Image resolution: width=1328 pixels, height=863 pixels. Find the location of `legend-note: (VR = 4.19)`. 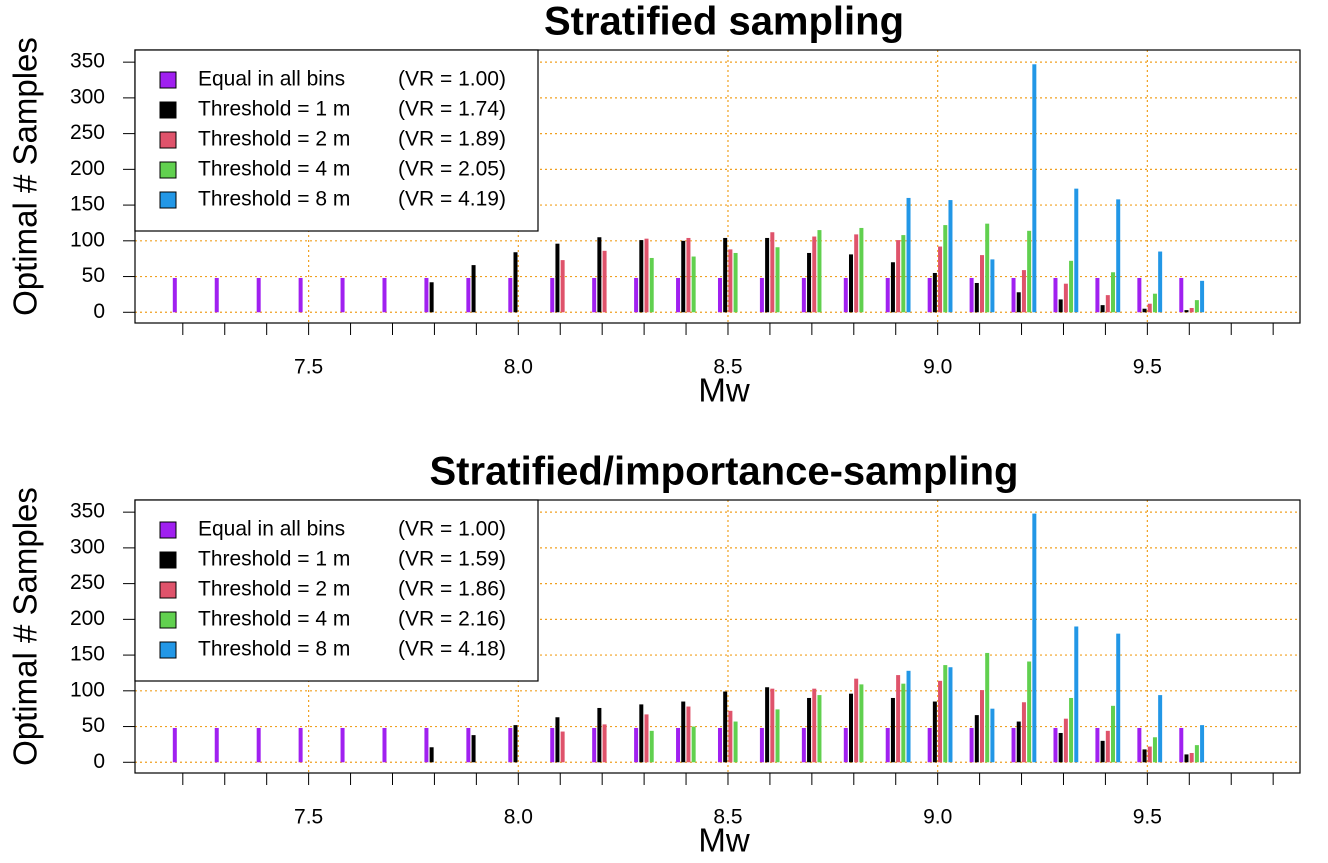

legend-note: (VR = 4.19) is located at coordinates (452, 199).